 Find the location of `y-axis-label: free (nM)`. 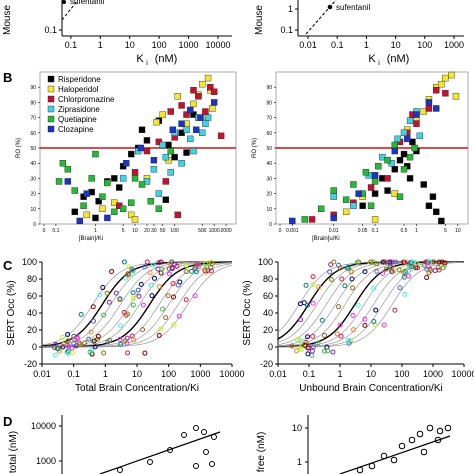

y-axis-label: free (nM) is located at coordinates (261, 452).